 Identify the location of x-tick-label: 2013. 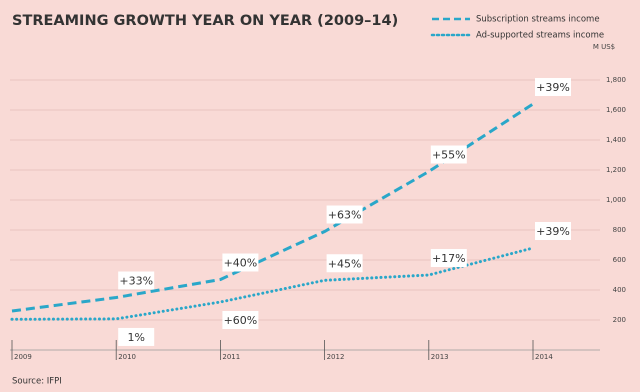
(440, 357).